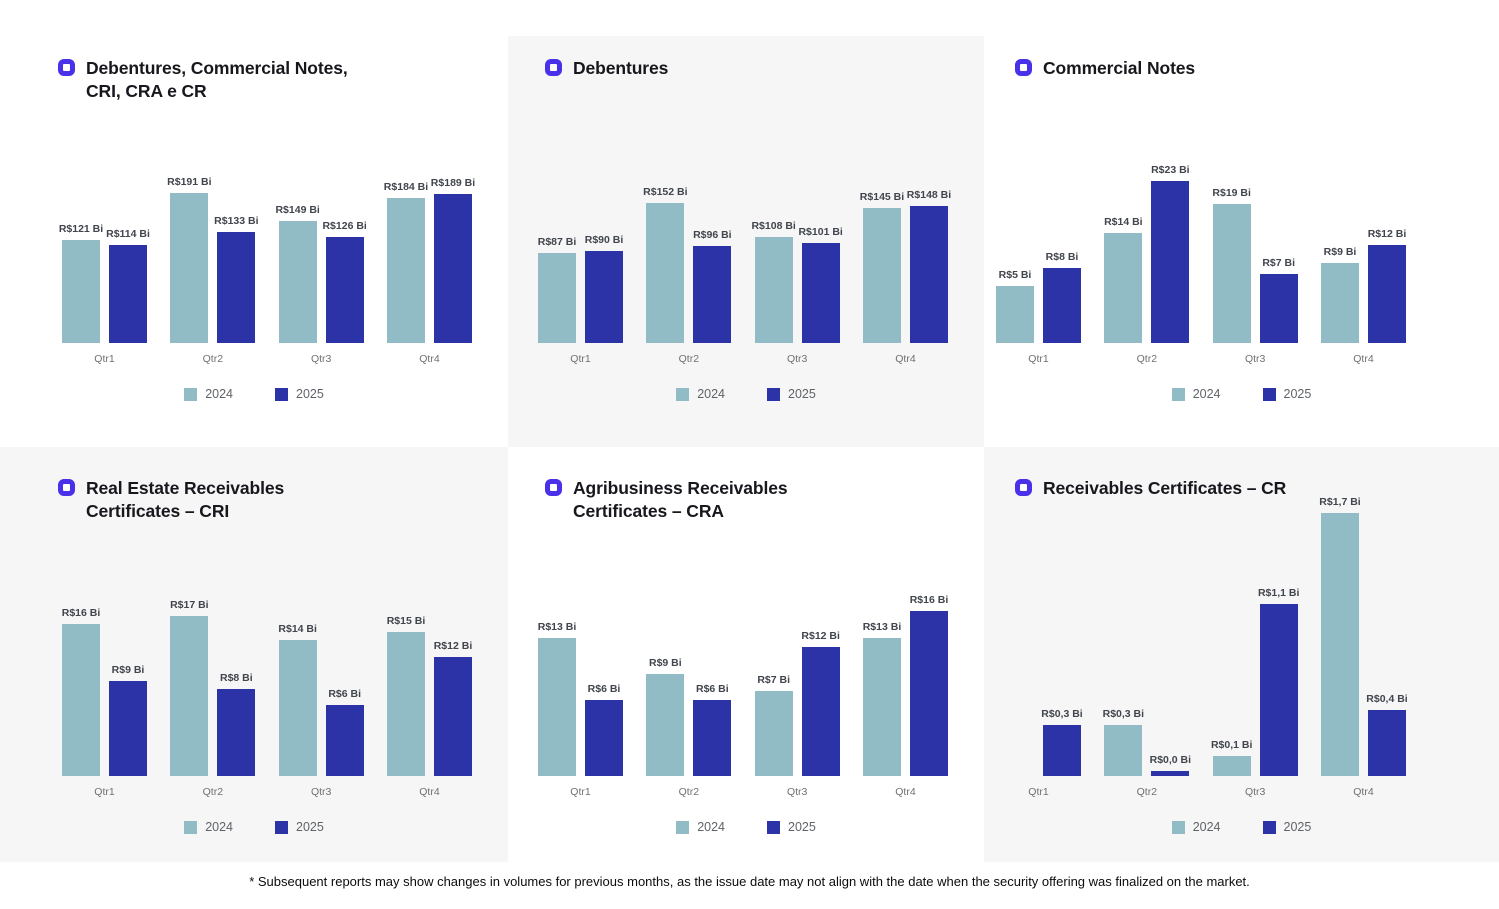  I want to click on bar-pair: R$19 Bi R$7 Bi, so click(1255, 262).